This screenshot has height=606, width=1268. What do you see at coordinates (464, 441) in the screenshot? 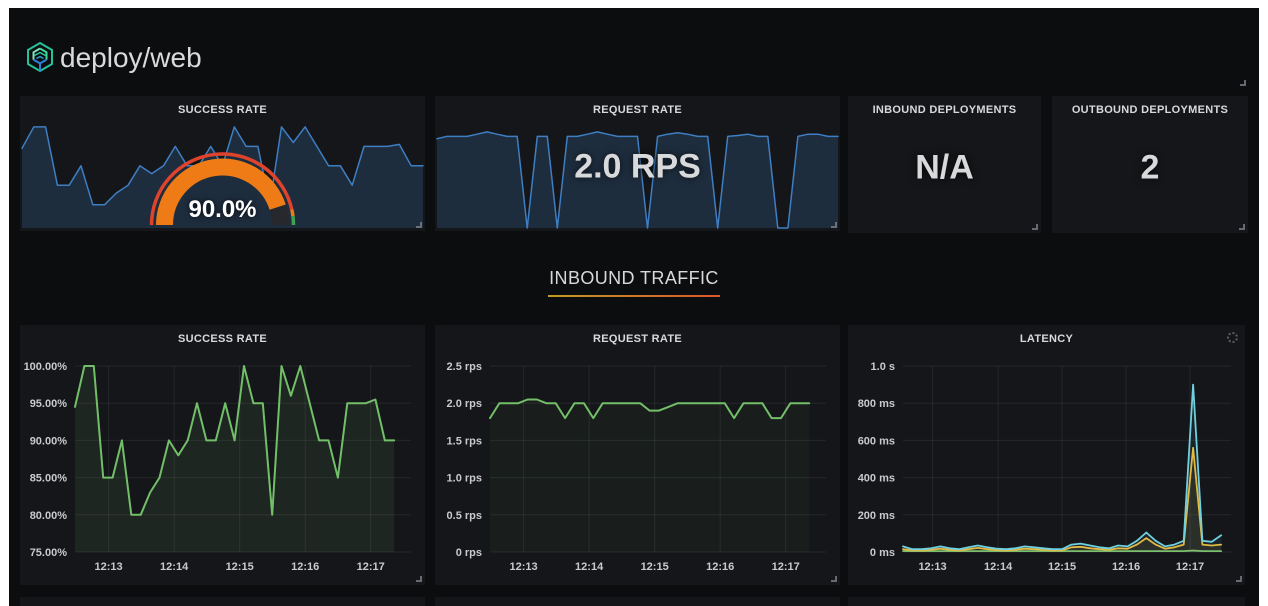
I see `svg-text: 1.5 rps` at bounding box center [464, 441].